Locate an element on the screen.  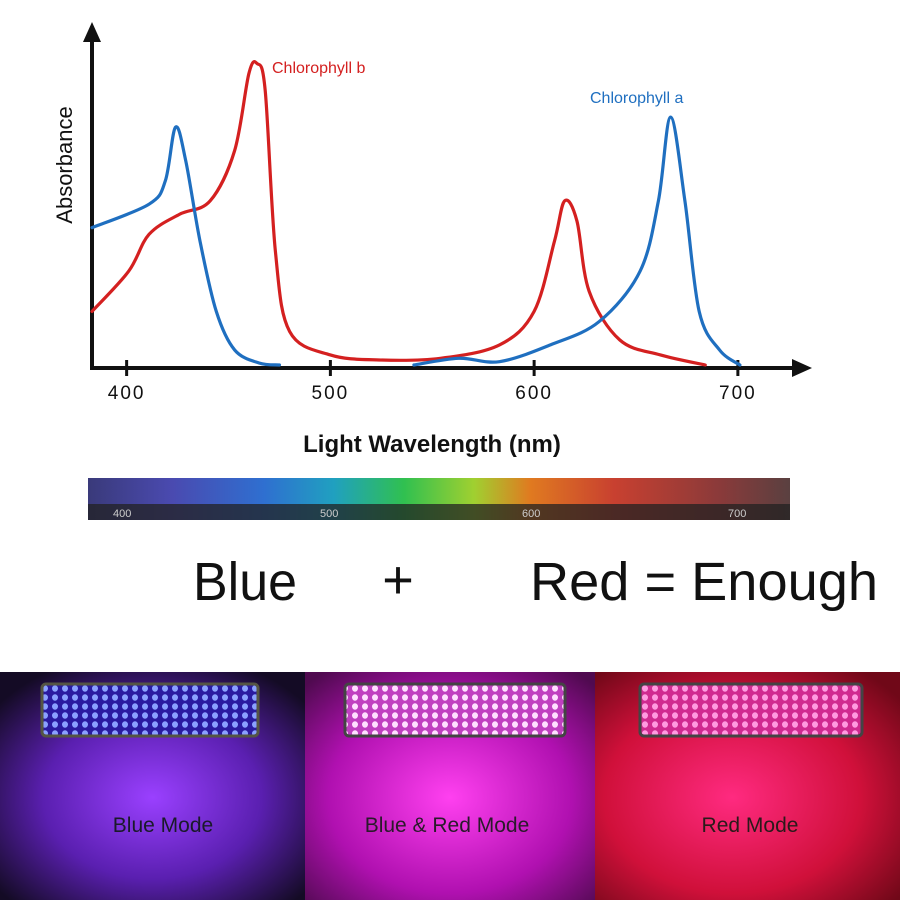
spectrum-tick: 700 is located at coordinates (737, 514).